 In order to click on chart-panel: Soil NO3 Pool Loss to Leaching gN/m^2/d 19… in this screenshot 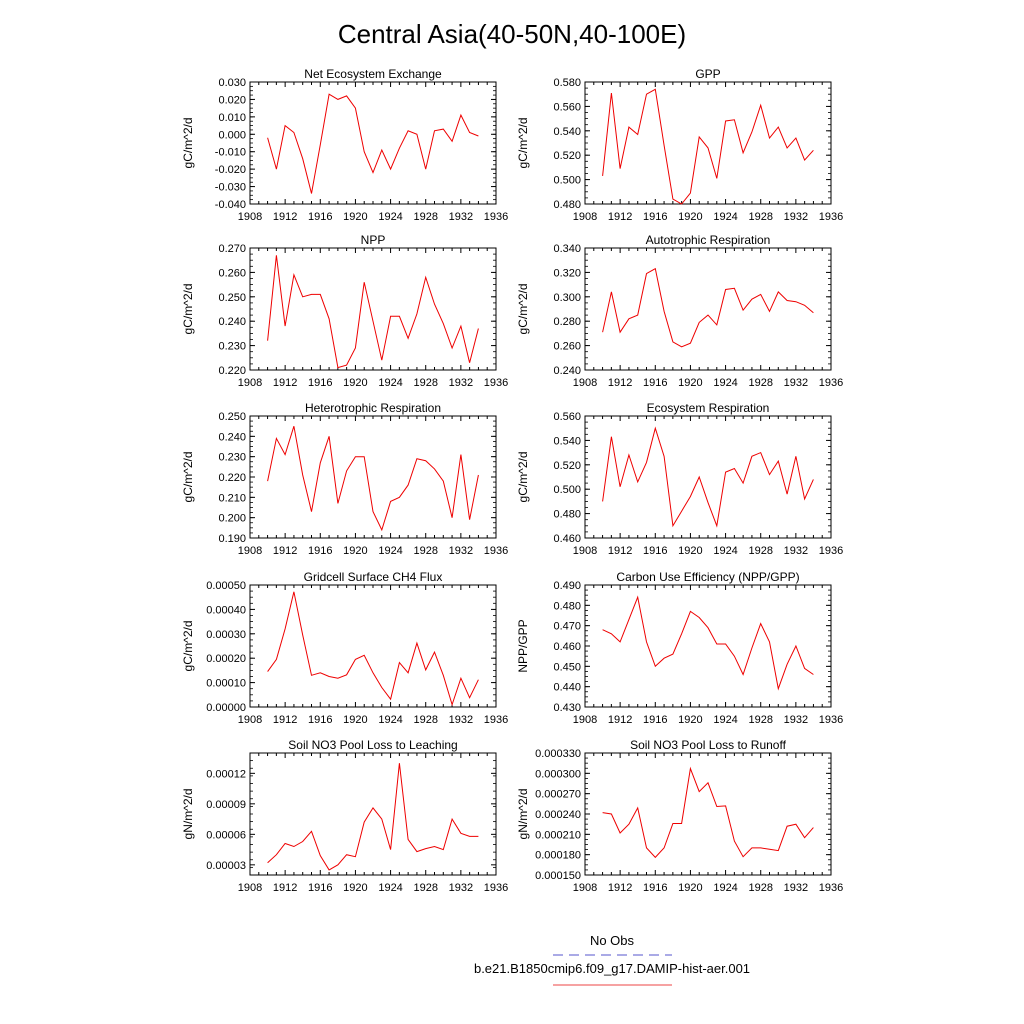, I will do `click(344, 816)`.